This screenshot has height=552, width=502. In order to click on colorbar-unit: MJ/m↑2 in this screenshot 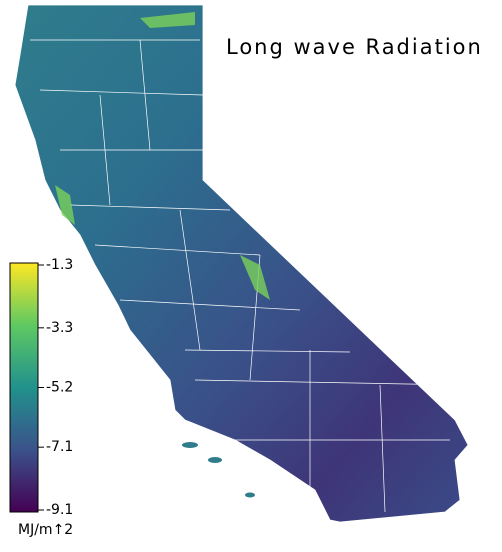, I will do `click(45, 530)`.